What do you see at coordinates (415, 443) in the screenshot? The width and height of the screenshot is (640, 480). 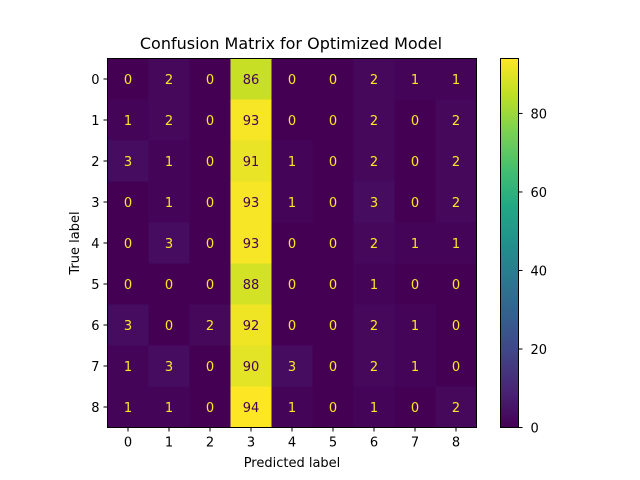 I see `x-tick-label: 7` at bounding box center [415, 443].